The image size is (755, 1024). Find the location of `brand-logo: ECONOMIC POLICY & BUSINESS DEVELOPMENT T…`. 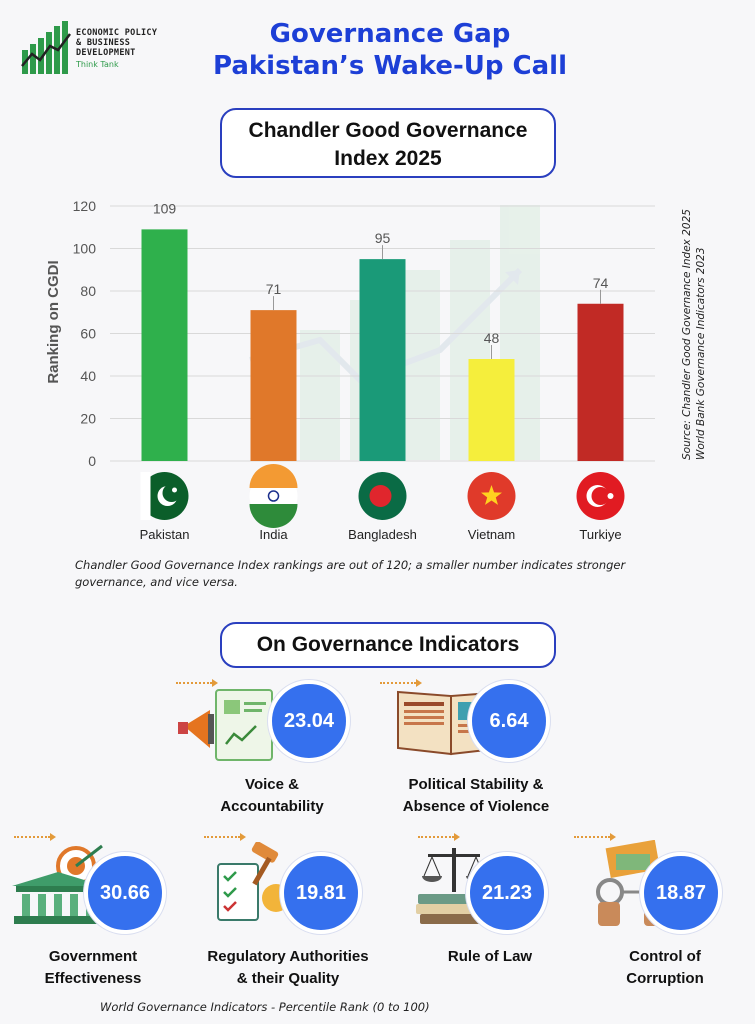

brand-logo: ECONOMIC POLICY & BUSINESS DEVELOPMENT T… is located at coordinates (100, 49).